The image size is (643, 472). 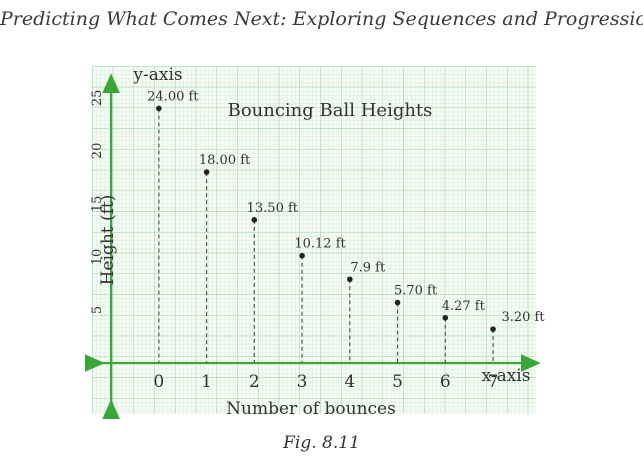 I want to click on y-axis-title: Height (ft), so click(x=108, y=240).